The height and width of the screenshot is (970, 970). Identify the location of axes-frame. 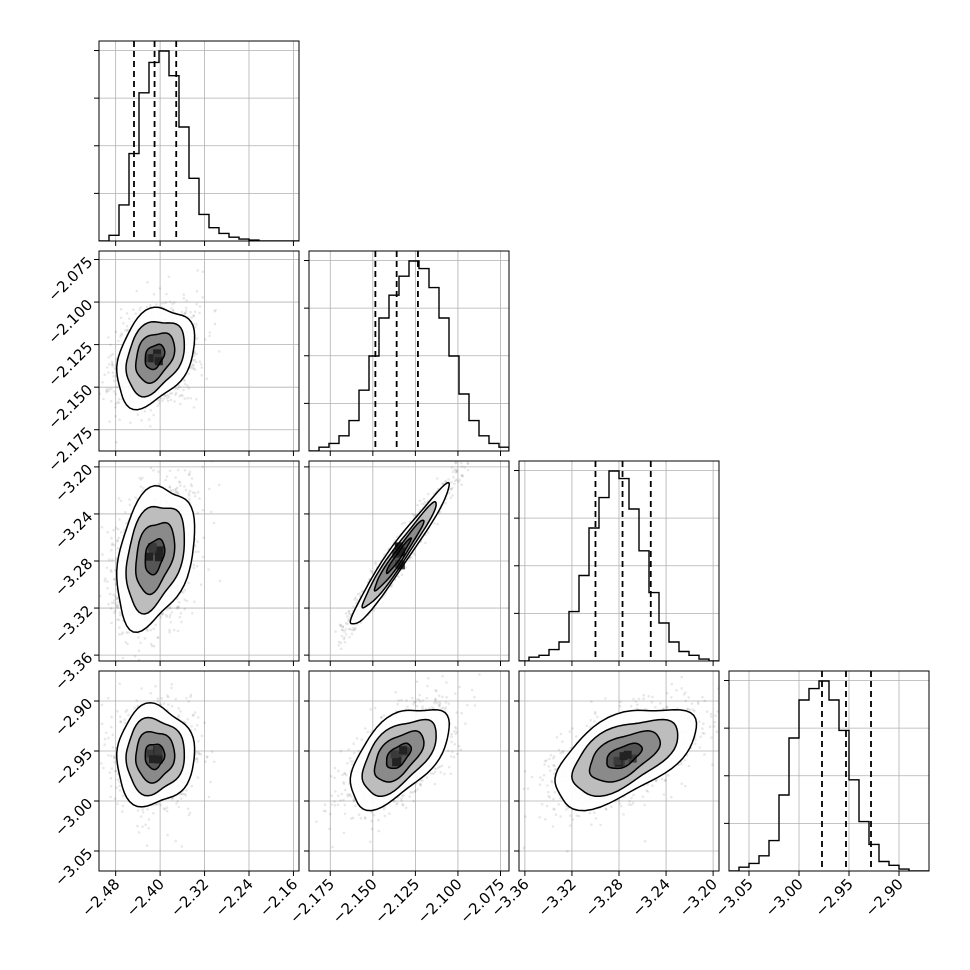
(829, 771).